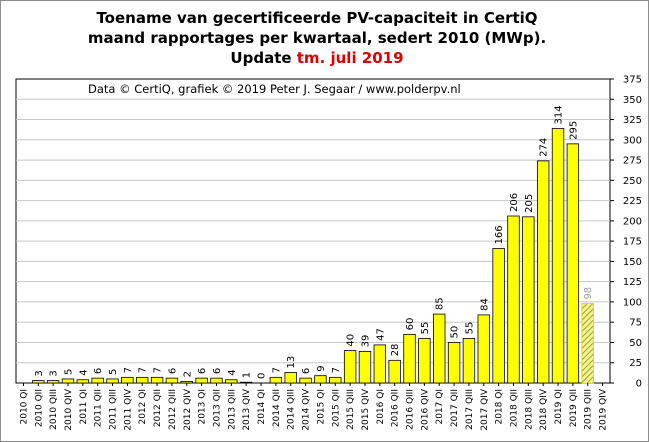  I want to click on y-tick-label: 125, so click(632, 282).